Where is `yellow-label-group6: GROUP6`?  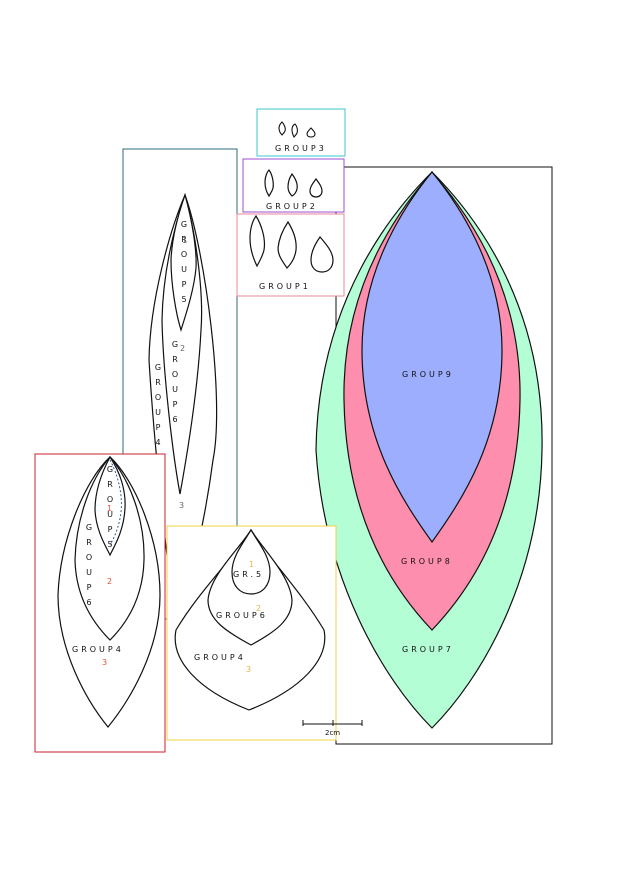
yellow-label-group6: GROUP6 is located at coordinates (242, 615).